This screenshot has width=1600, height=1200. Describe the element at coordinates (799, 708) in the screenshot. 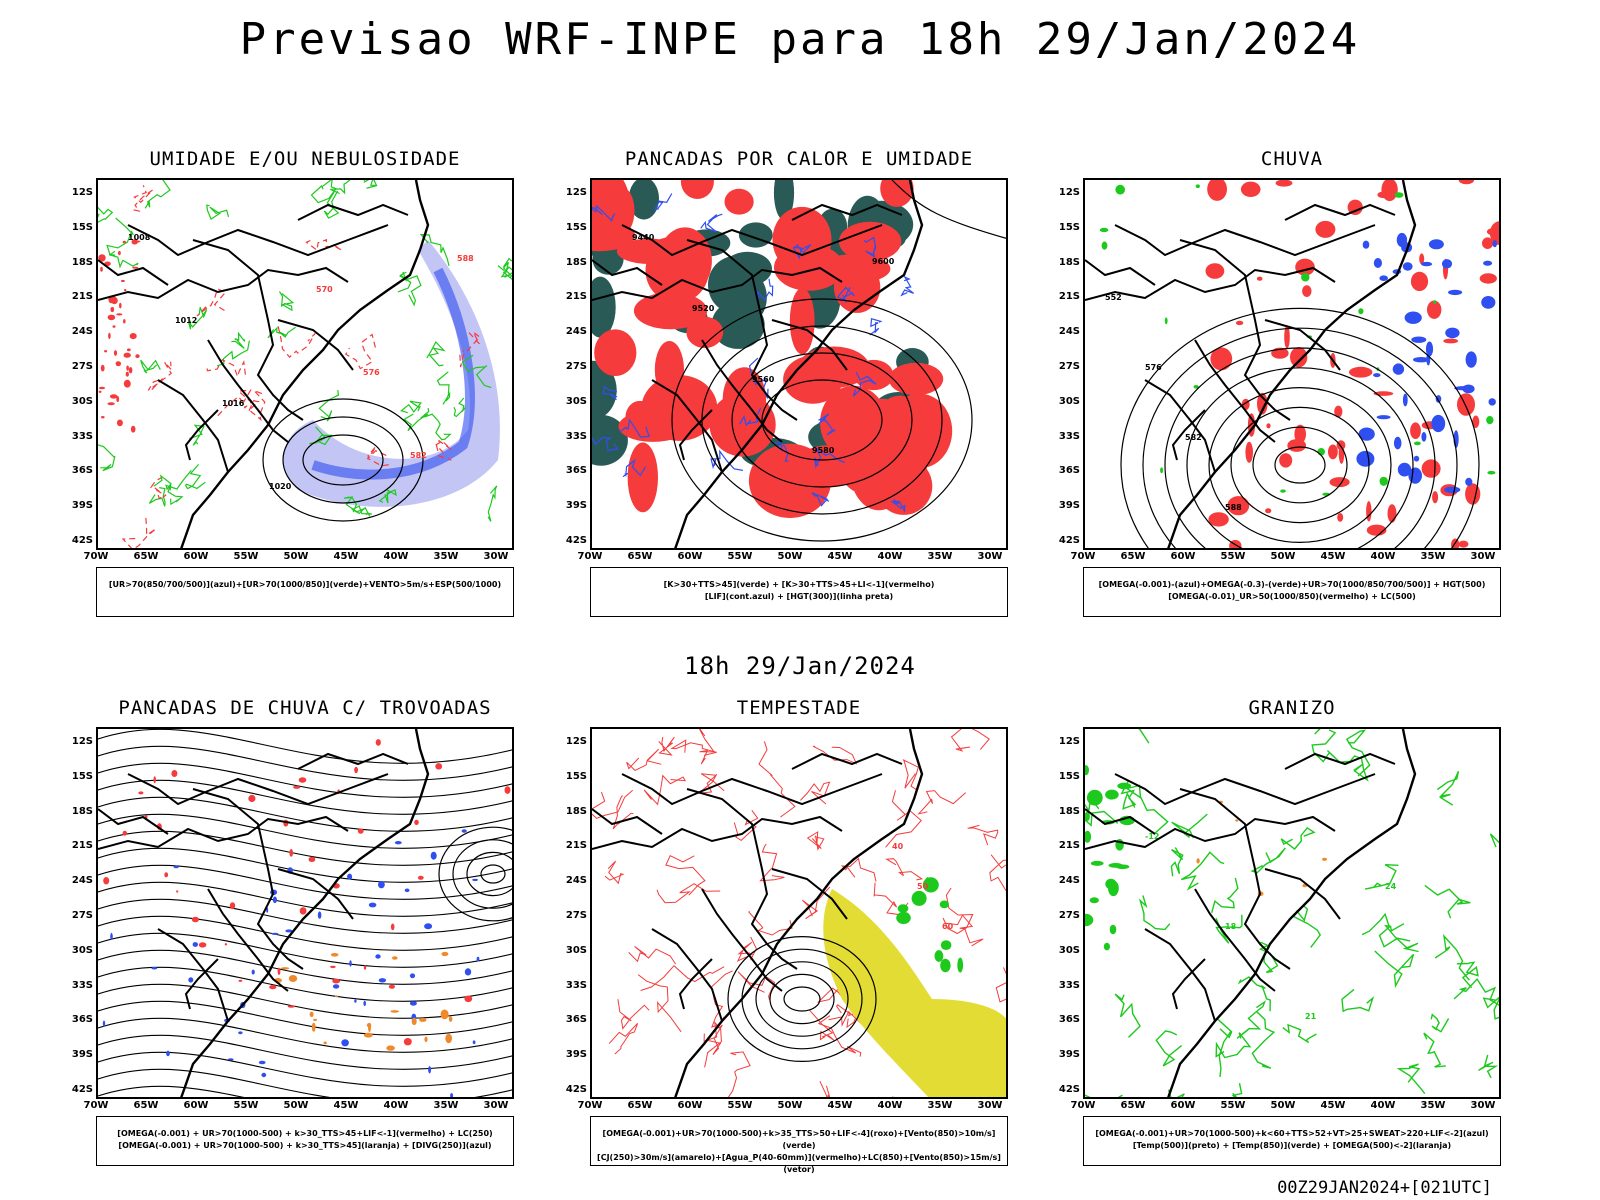

I see `panel-title: TEMPESTADE` at that location.